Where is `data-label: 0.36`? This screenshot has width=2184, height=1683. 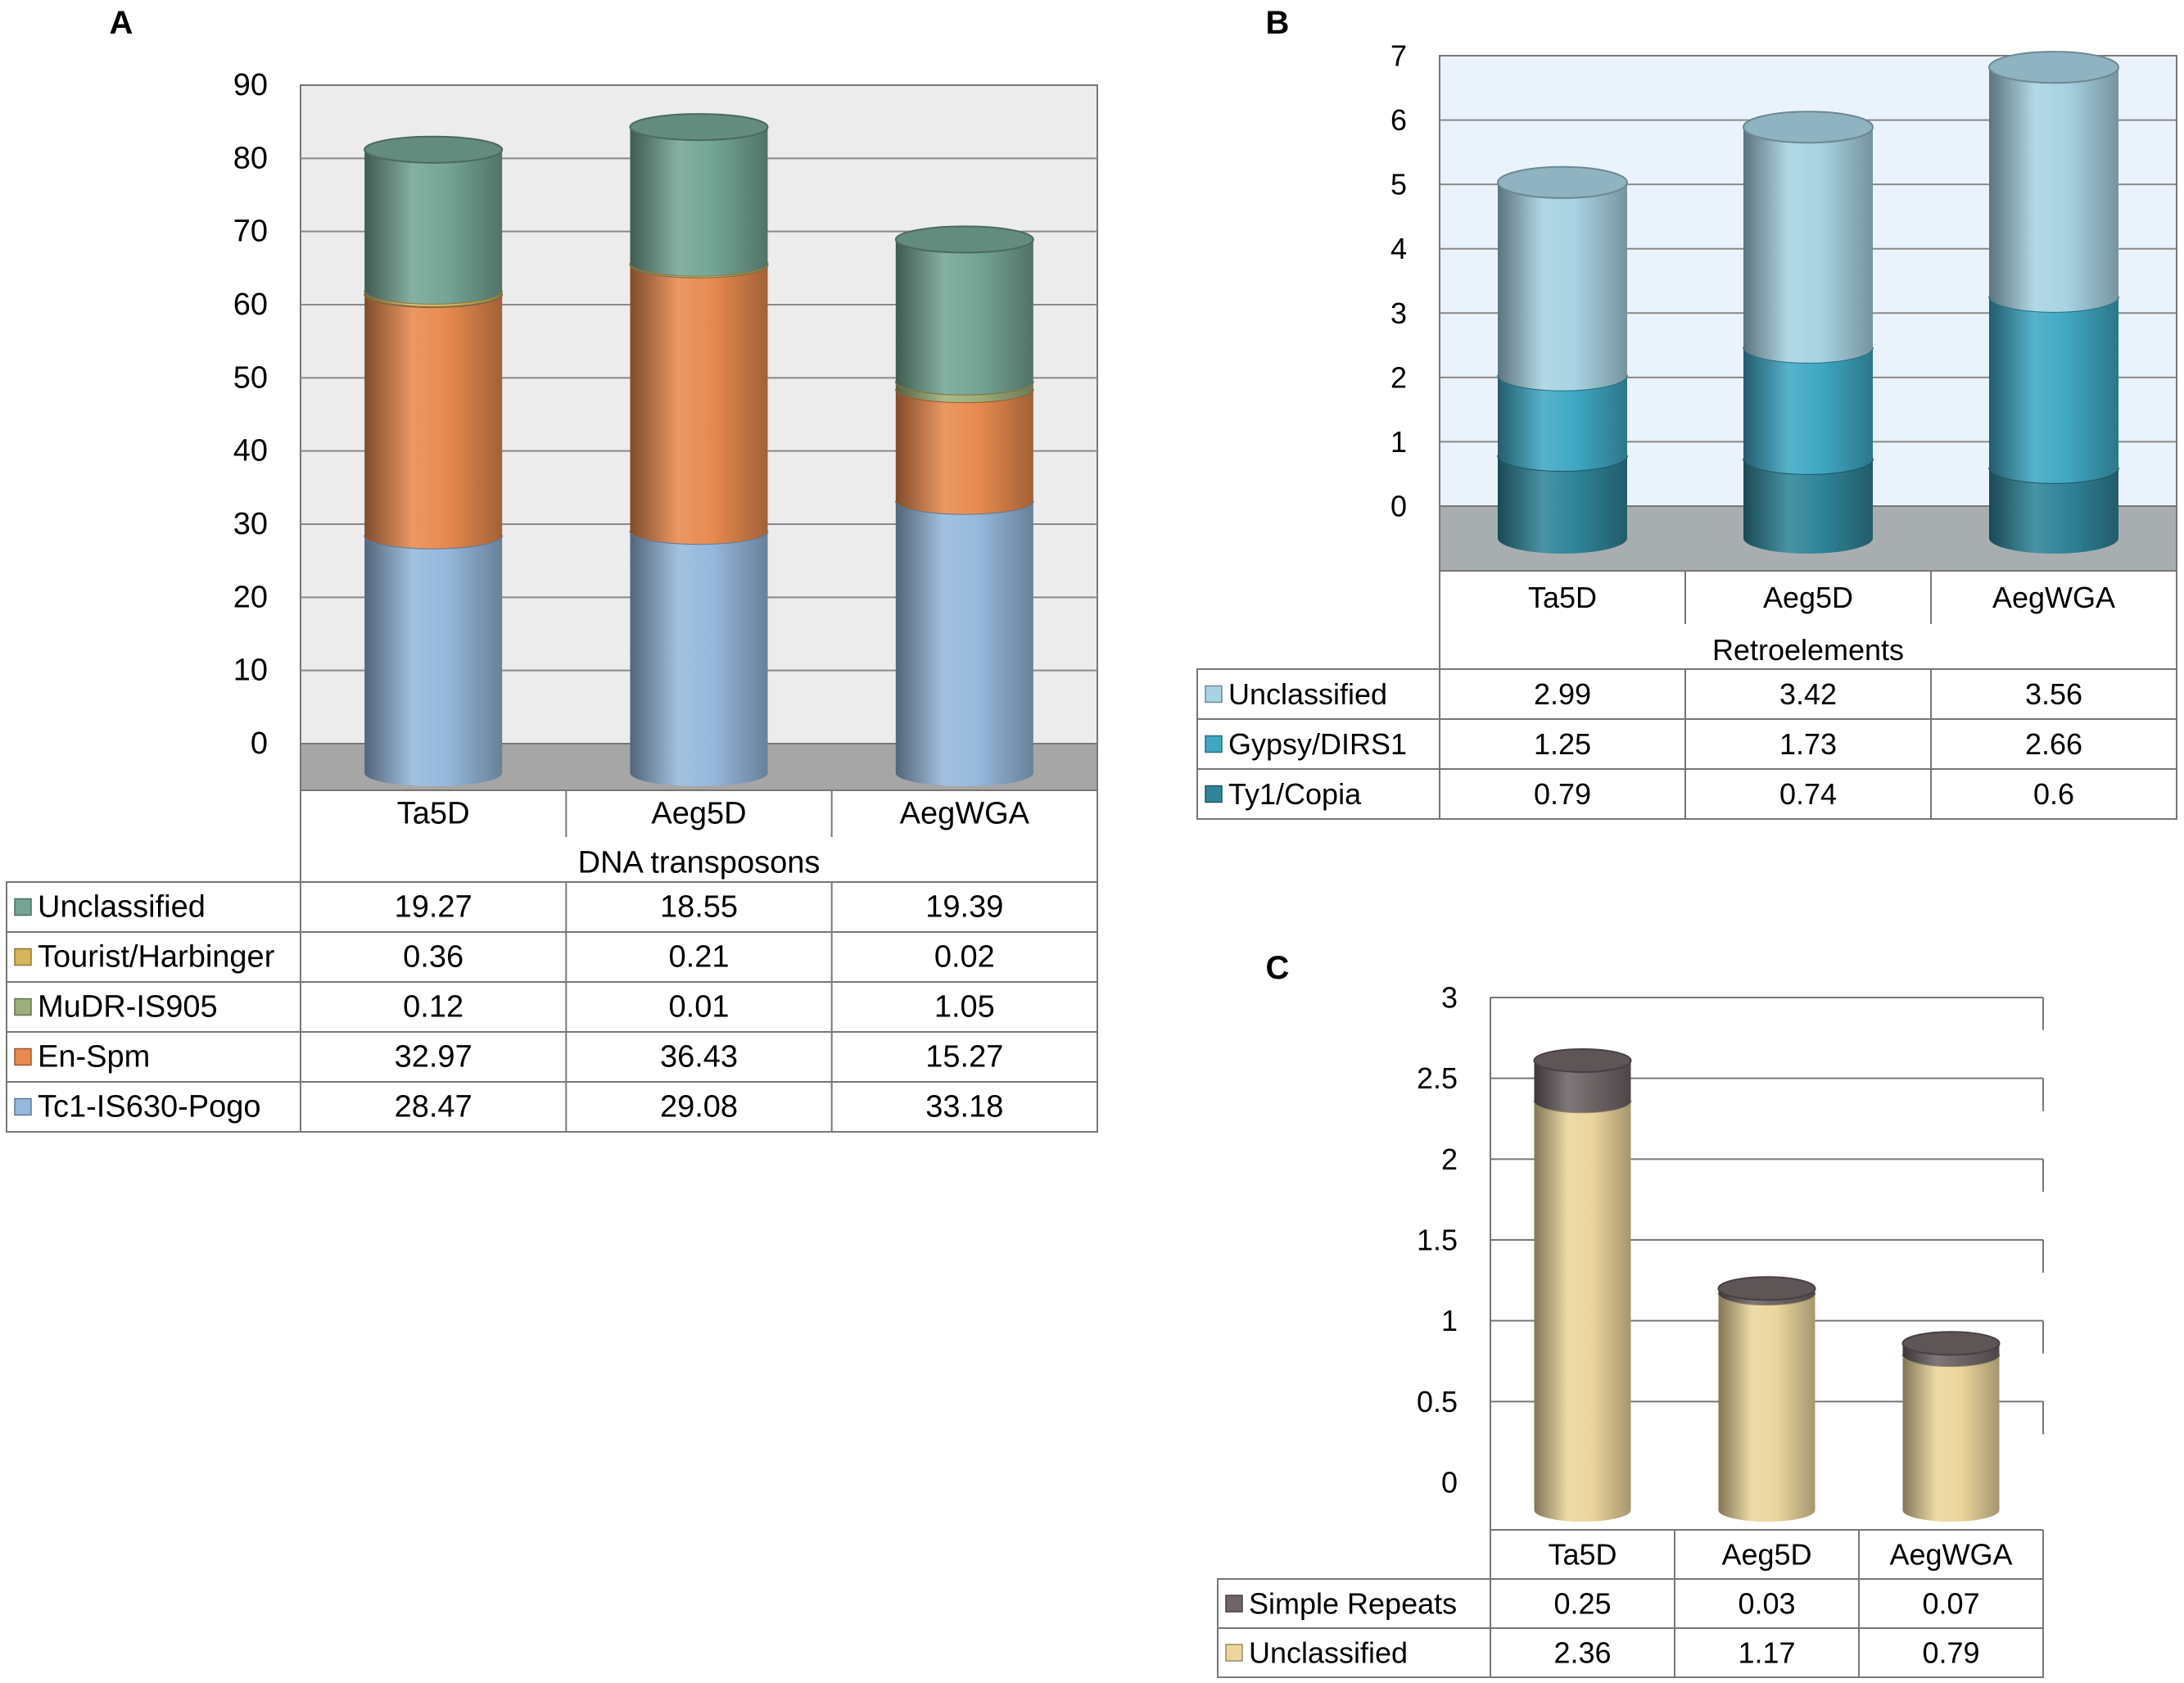
data-label: 0.36 is located at coordinates (433, 957).